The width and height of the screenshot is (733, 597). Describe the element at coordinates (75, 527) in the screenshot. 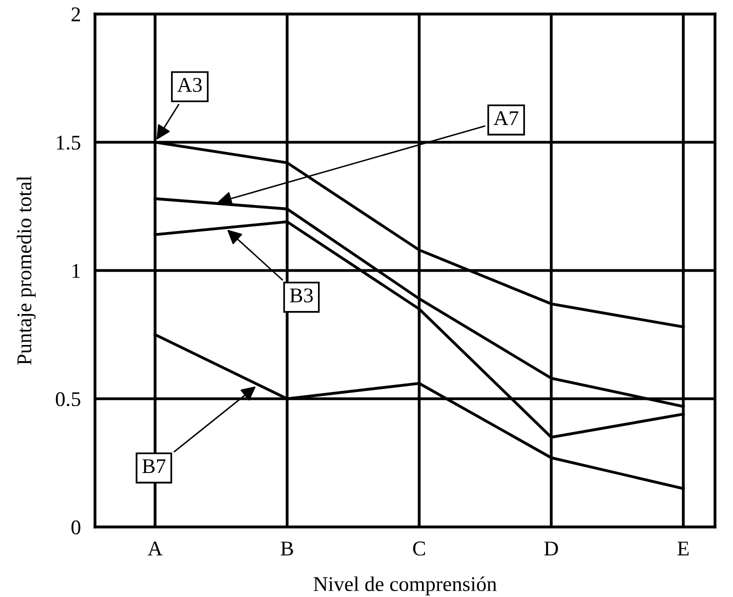

I see `y-tick-label: 0` at that location.